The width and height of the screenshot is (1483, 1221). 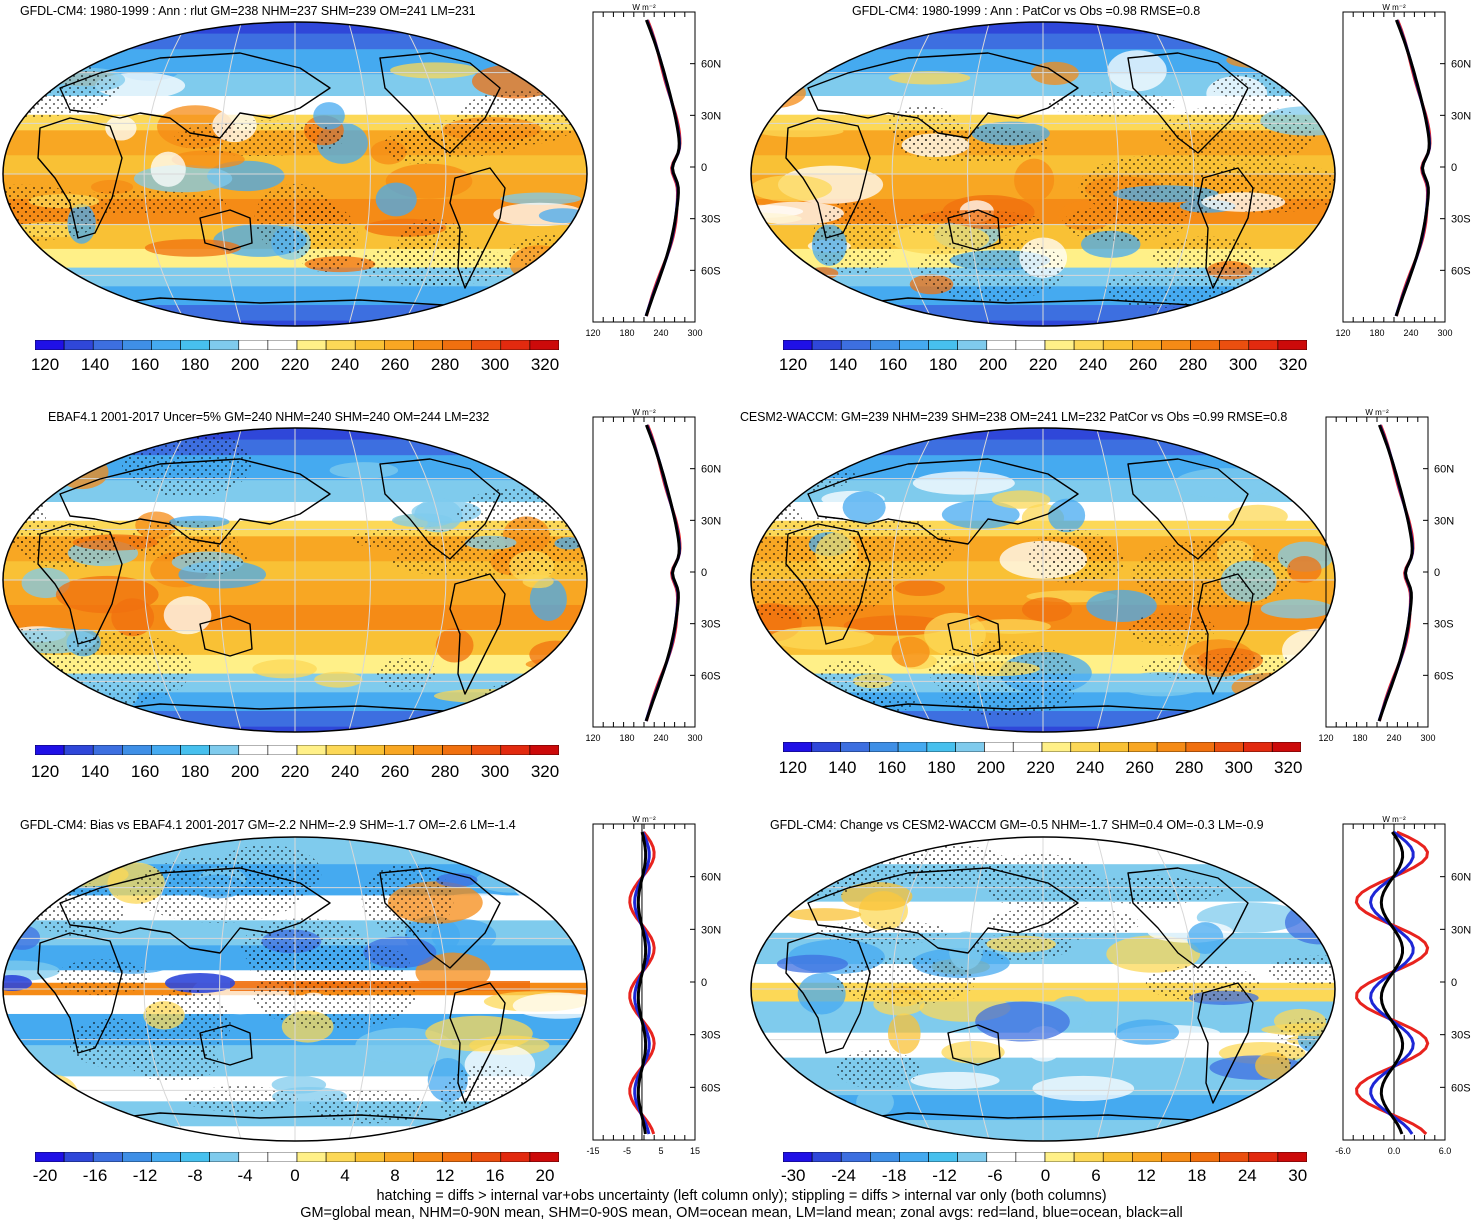 I want to click on colorbar-tick-label: -20, so click(x=45, y=1175).